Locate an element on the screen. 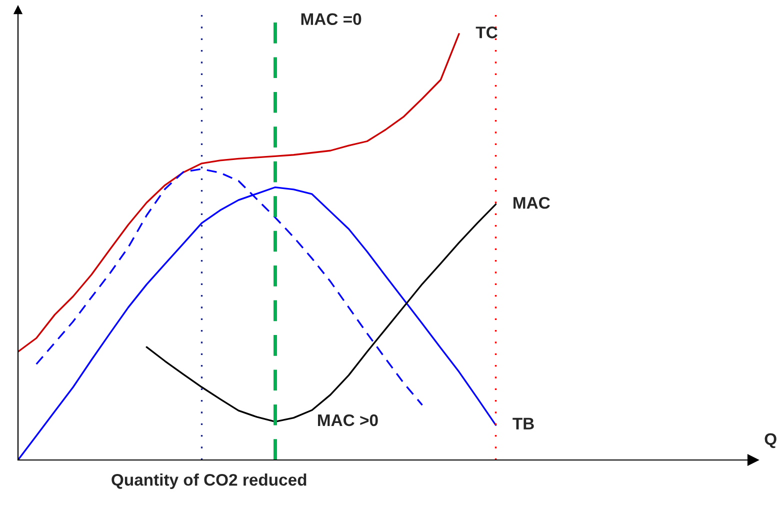  annotation: MAC >0 is located at coordinates (348, 420).